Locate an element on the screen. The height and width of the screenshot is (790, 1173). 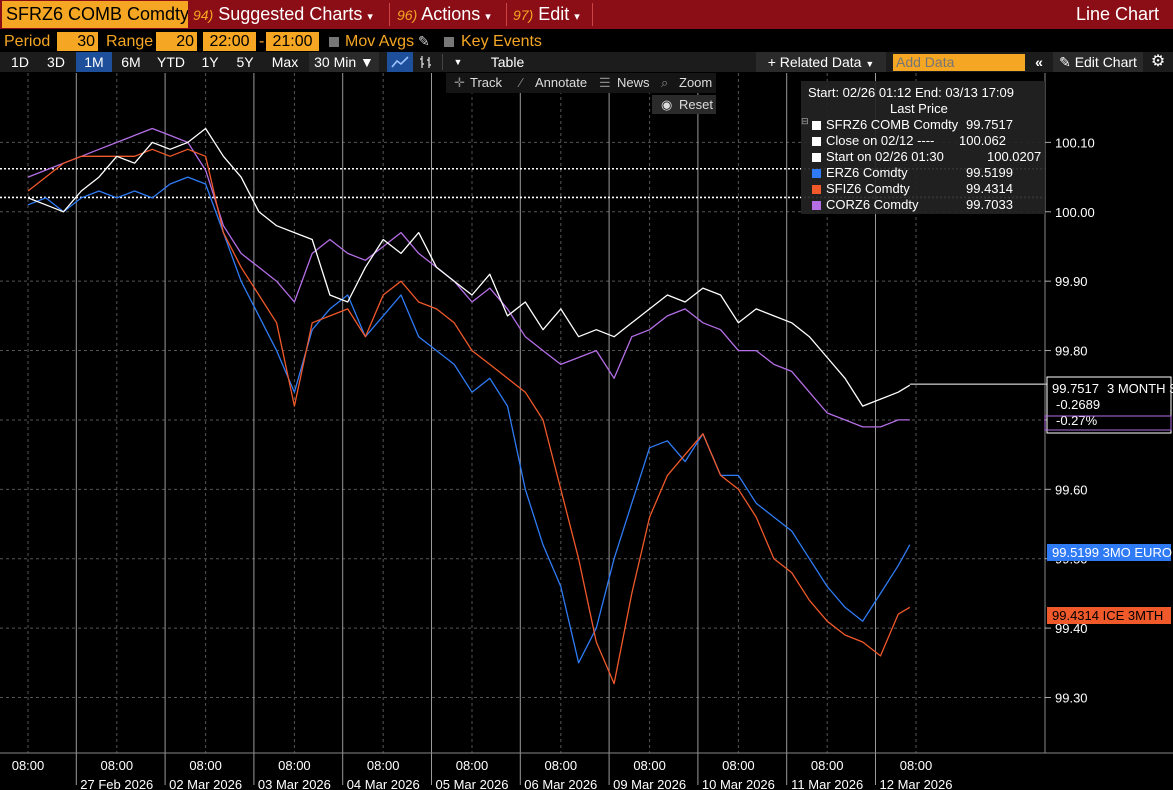
y-tick-label: 100.00 is located at coordinates (1075, 212).